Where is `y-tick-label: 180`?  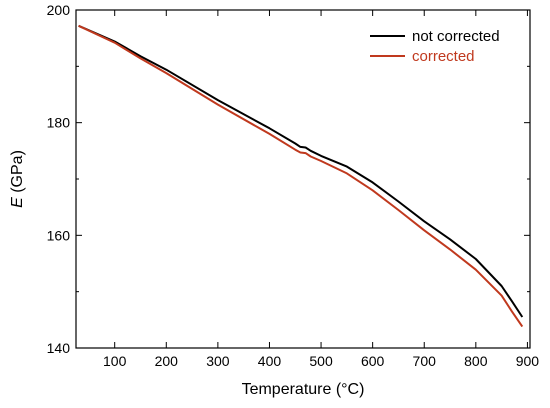
y-tick-label: 180 is located at coordinates (59, 123).